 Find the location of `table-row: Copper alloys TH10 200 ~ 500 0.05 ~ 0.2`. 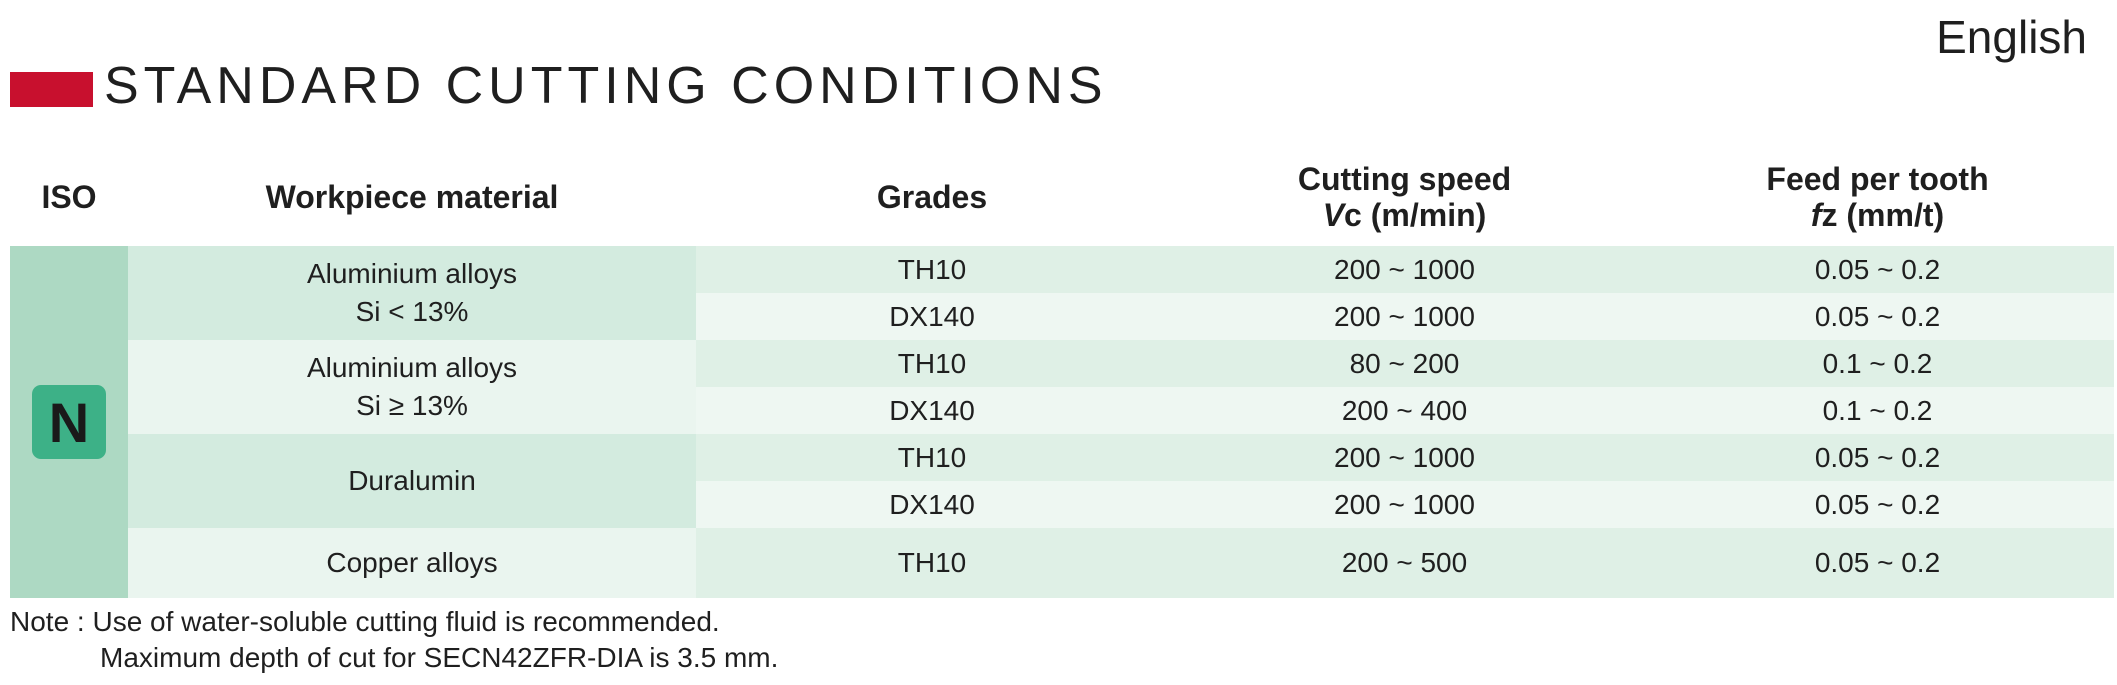

table-row: Copper alloys TH10 200 ~ 500 0.05 ~ 0.2 is located at coordinates (1062, 563).